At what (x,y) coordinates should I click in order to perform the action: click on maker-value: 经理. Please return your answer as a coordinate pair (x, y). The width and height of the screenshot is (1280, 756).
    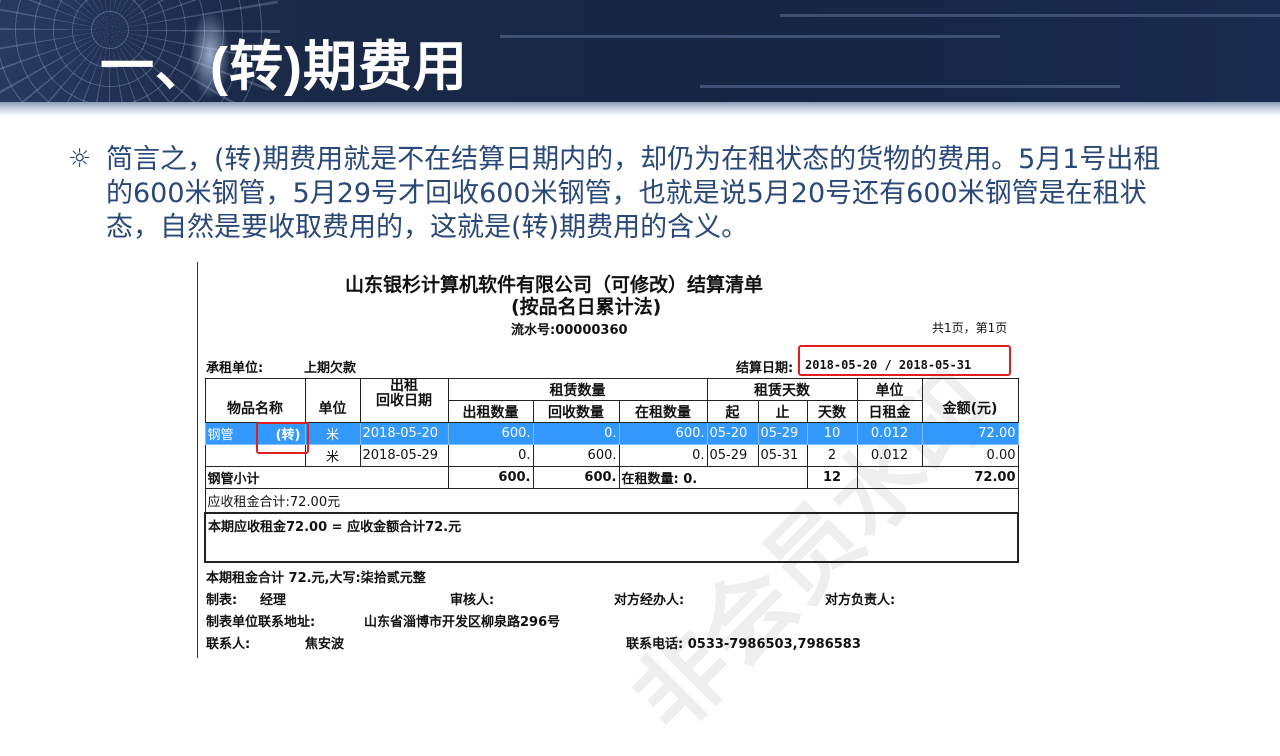
    Looking at the image, I should click on (273, 600).